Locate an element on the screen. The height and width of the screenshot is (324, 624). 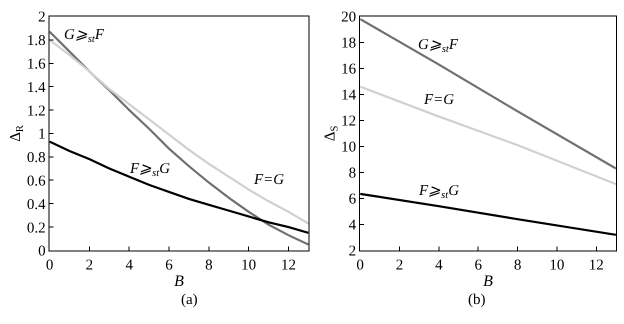
text: (a) is located at coordinates (189, 300).